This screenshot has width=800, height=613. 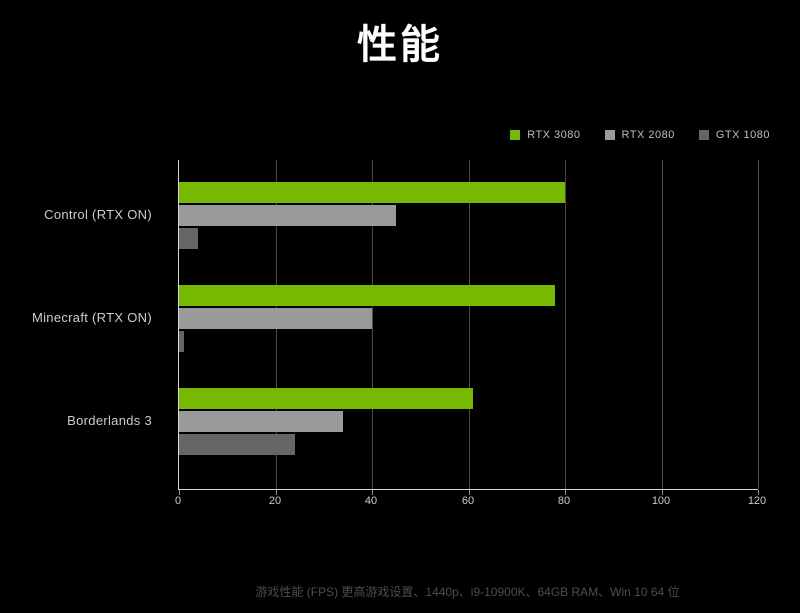 What do you see at coordinates (371, 501) in the screenshot?
I see `x-tick-label-40: 40` at bounding box center [371, 501].